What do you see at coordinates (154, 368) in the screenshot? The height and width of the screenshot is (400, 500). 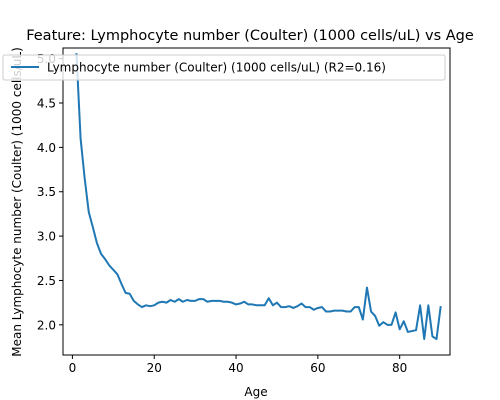 I see `x-tick-label: 20` at bounding box center [154, 368].